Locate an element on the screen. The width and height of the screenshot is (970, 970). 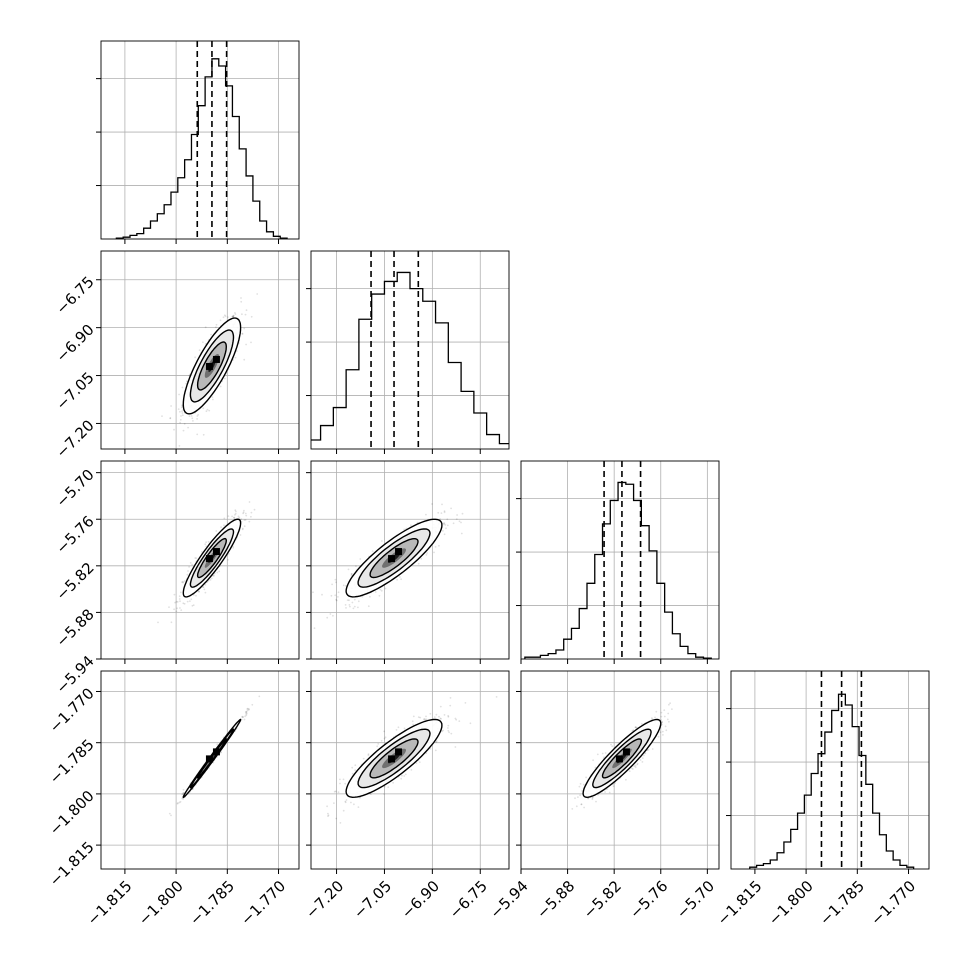
x-tick-label: −1.800 is located at coordinates (161, 903).